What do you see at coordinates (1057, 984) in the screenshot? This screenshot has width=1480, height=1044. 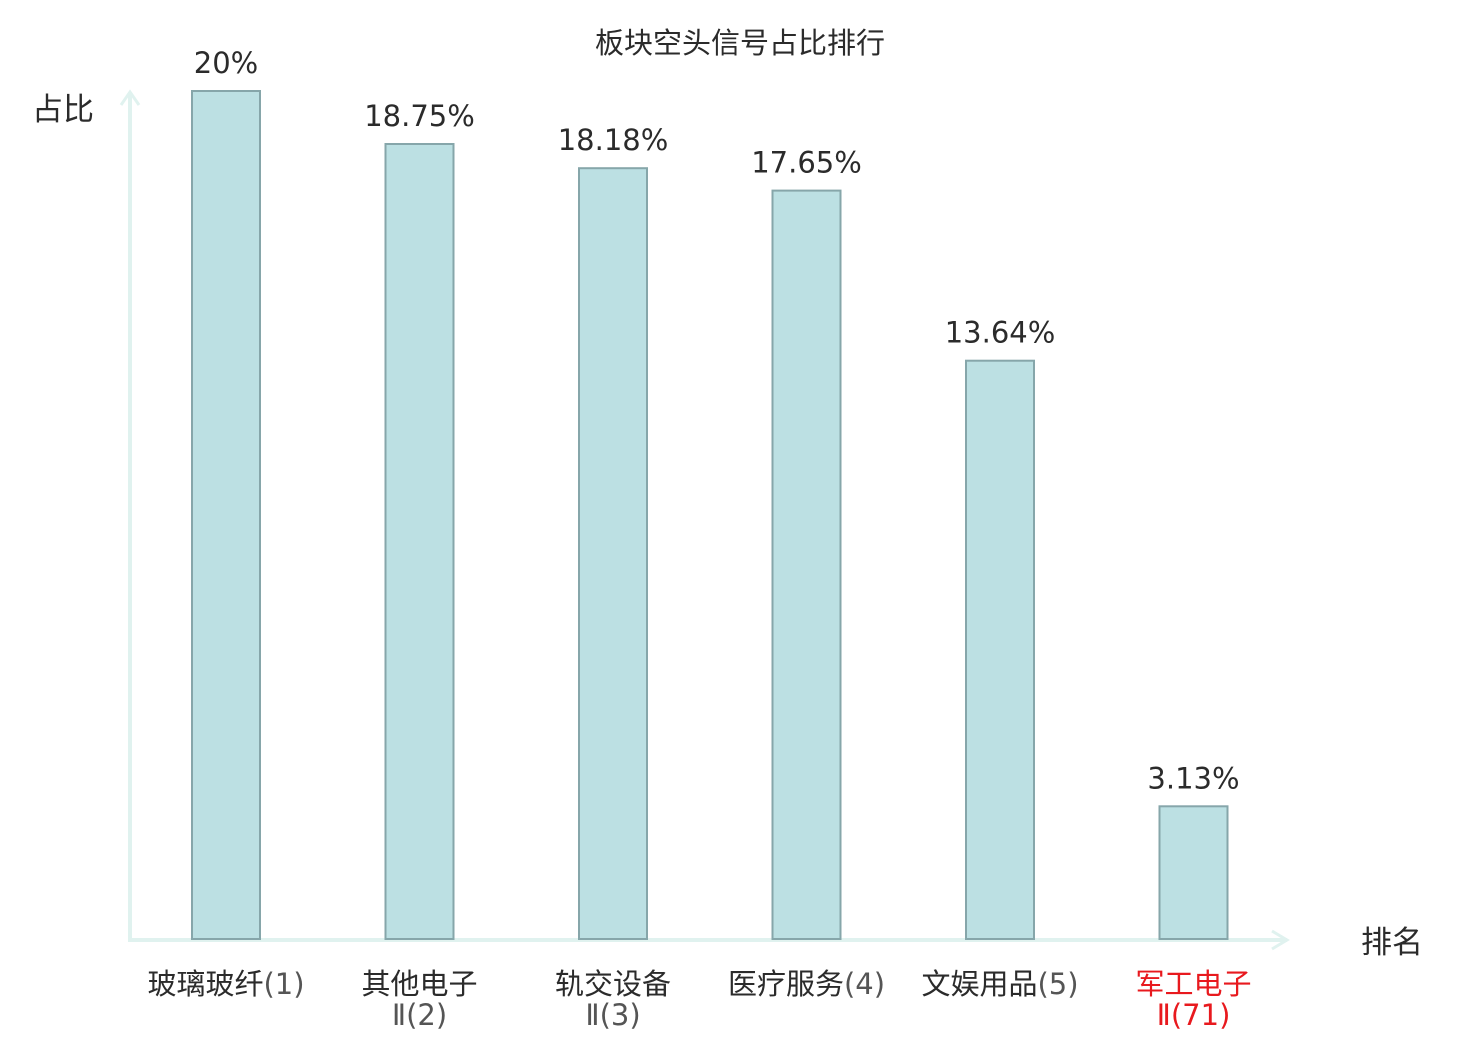 I see `category-rank: (5)` at bounding box center [1057, 984].